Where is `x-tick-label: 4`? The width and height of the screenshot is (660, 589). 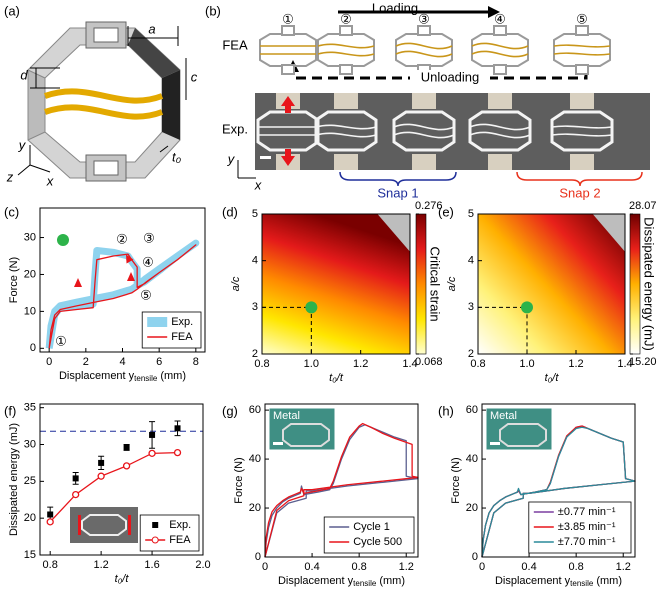 x-tick-label: 4 is located at coordinates (122, 362).